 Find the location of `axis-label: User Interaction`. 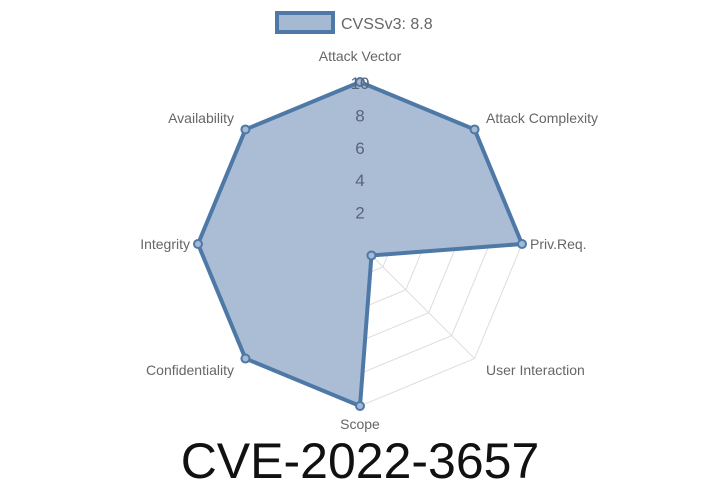

axis-label: User Interaction is located at coordinates (535, 370).